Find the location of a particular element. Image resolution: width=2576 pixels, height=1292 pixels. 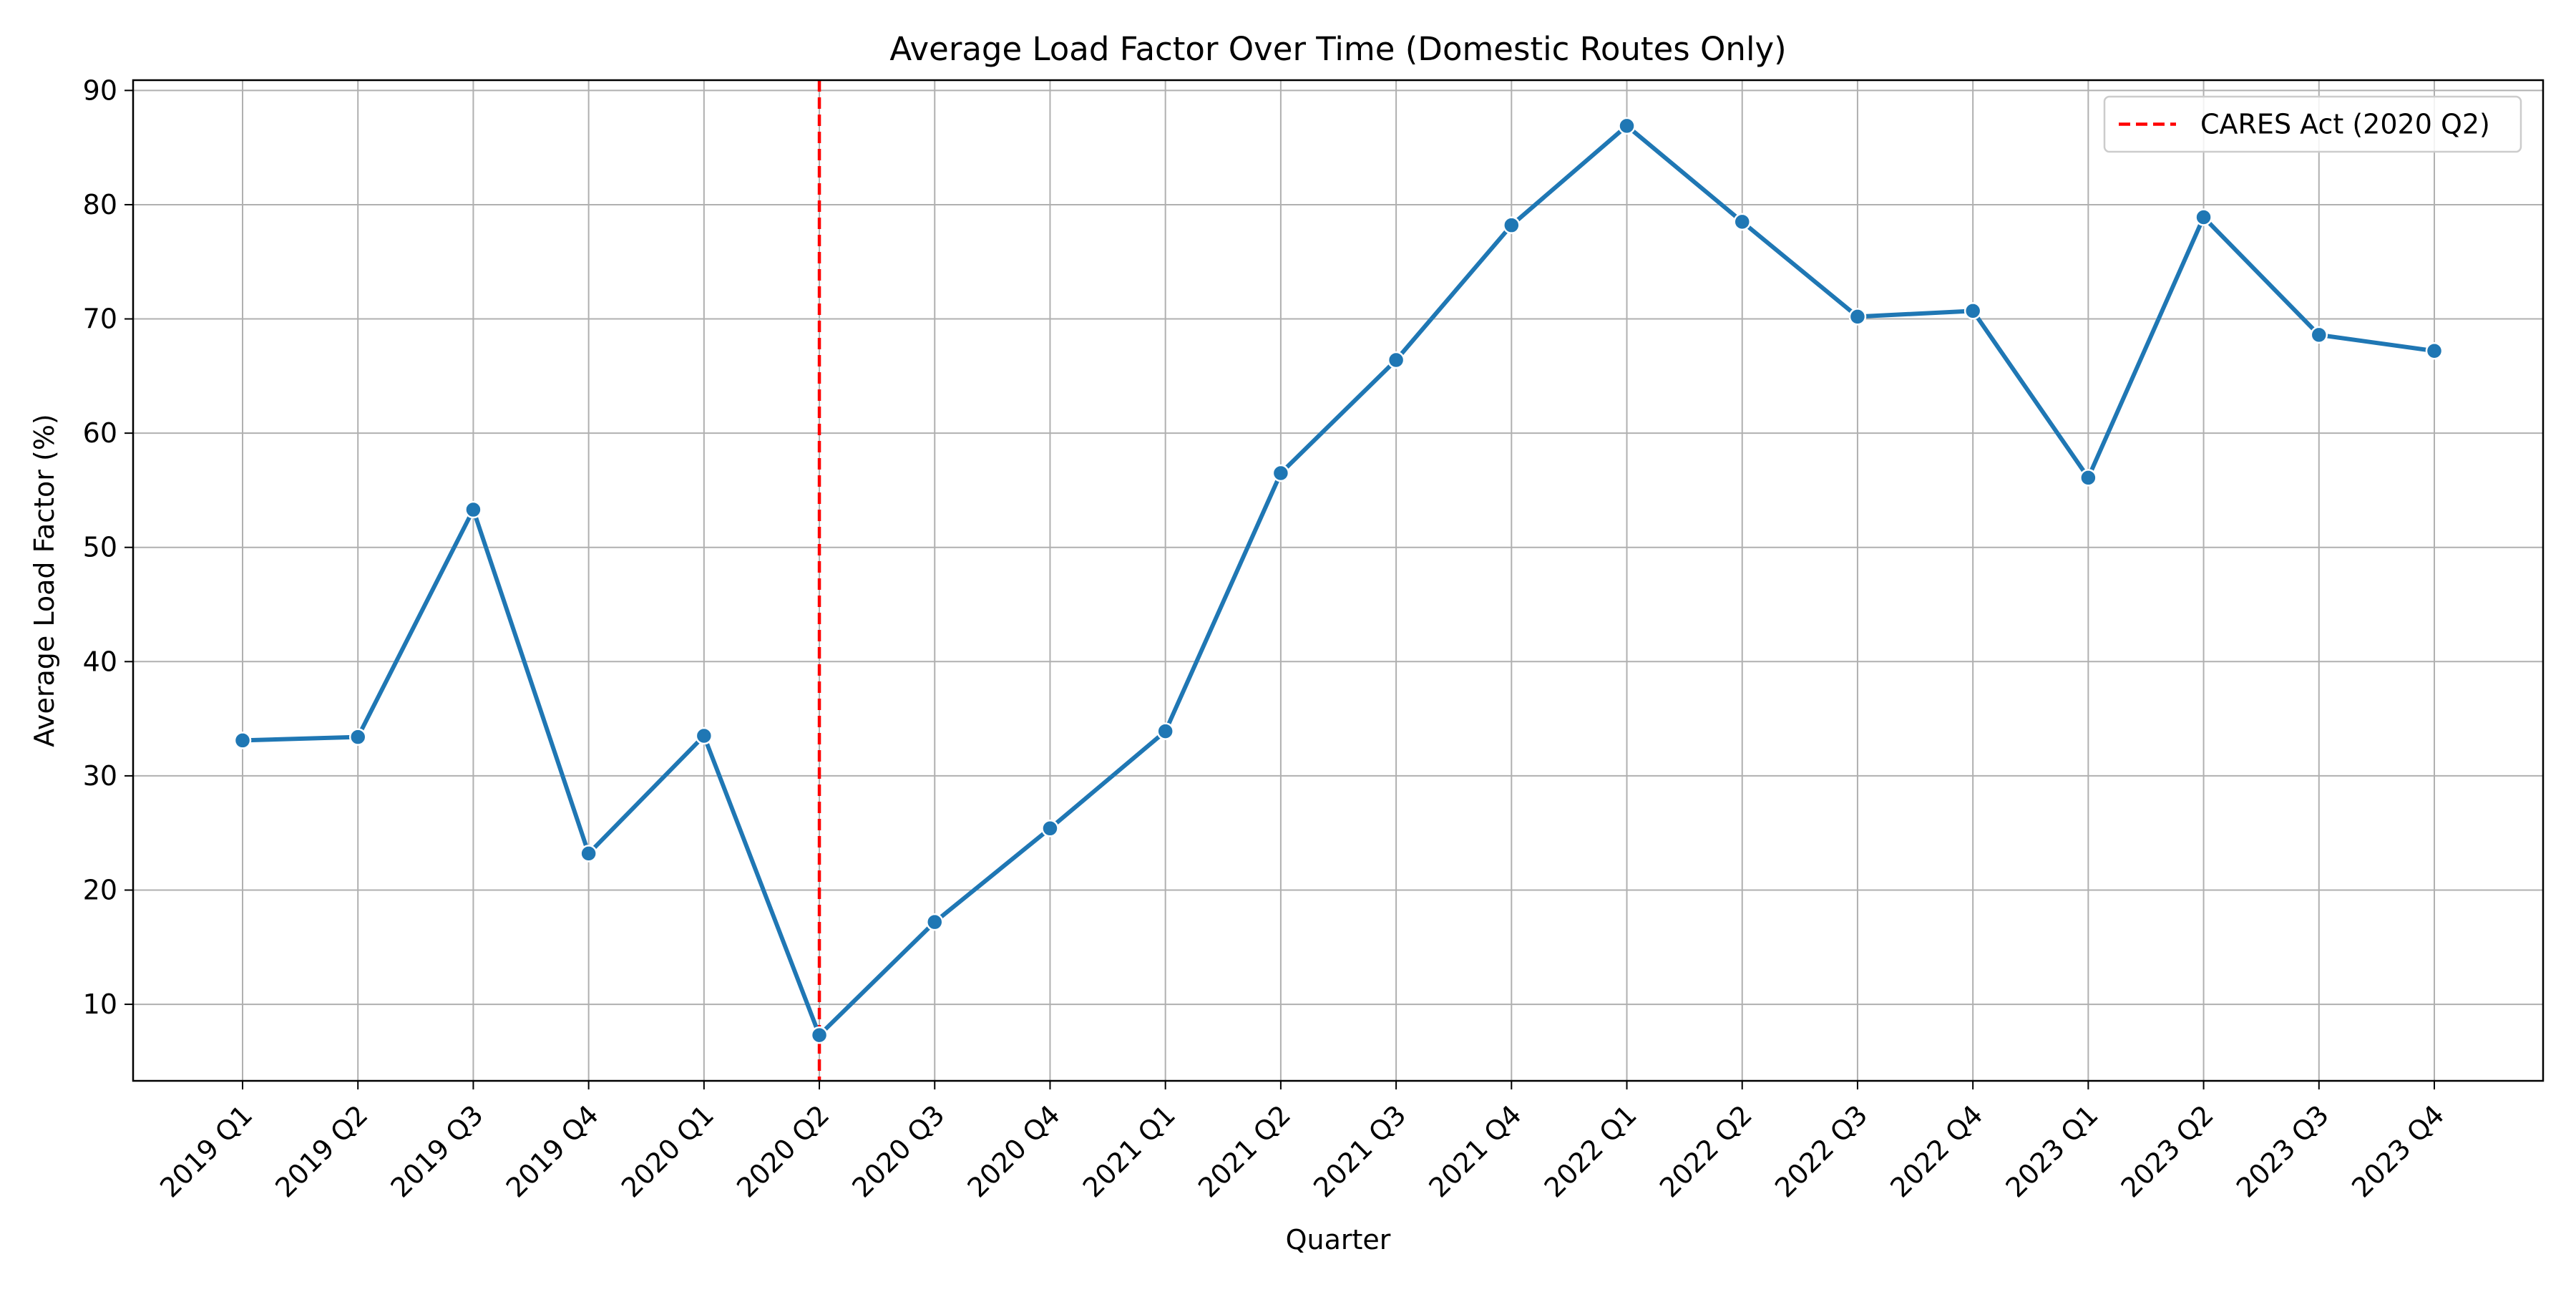

legend: CARES Act (2020 Q2) is located at coordinates (2312, 124).